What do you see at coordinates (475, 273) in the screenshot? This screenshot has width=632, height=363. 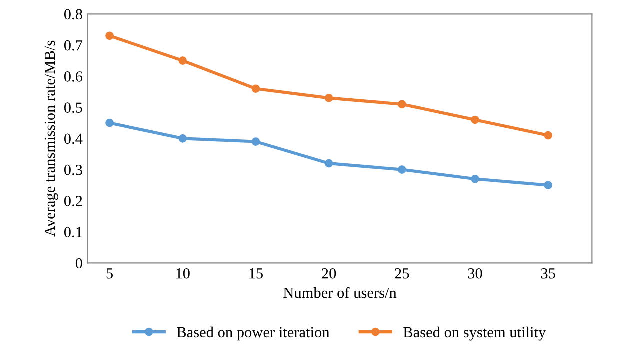 I see `x-tick-label: 30` at bounding box center [475, 273].